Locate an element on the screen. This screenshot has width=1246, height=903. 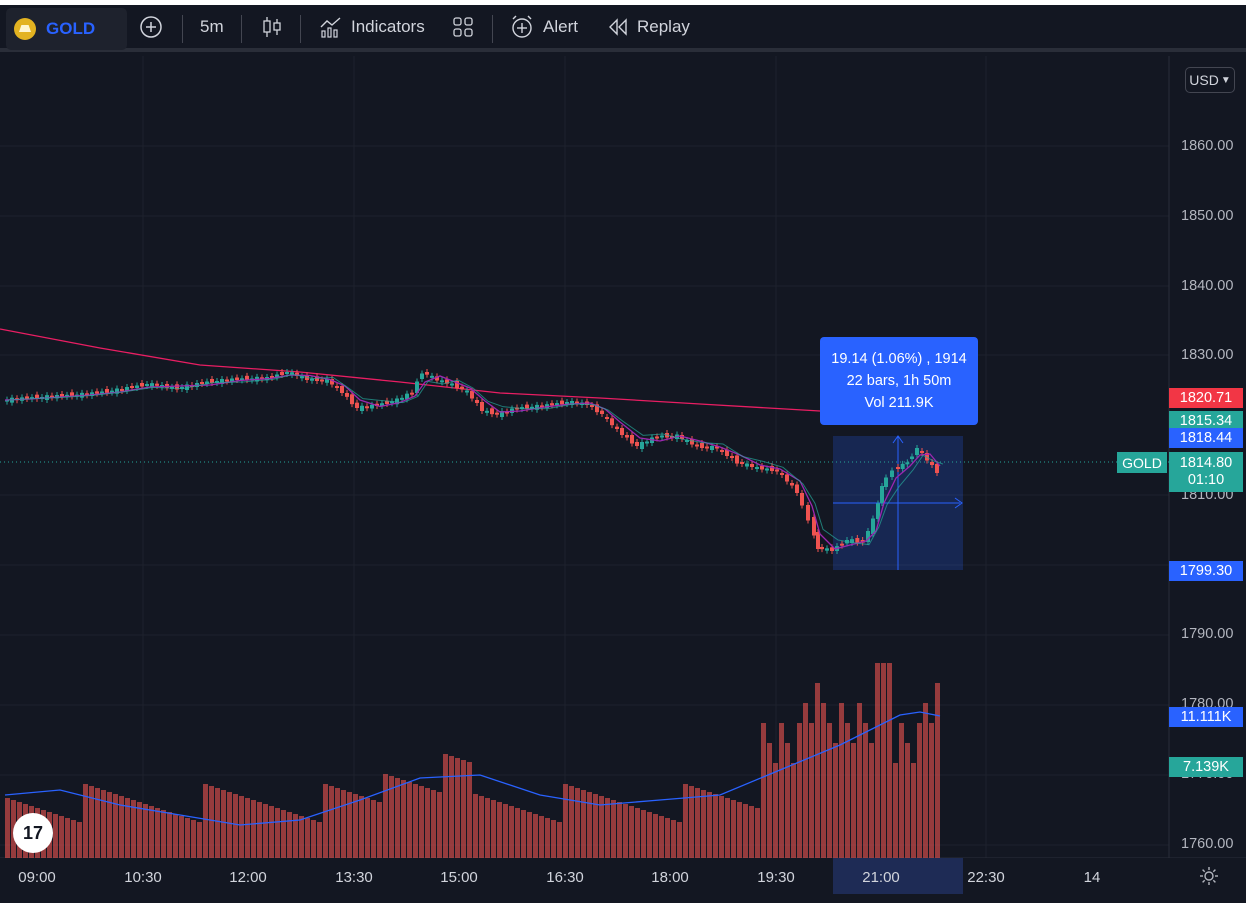
fast-ma-line is located at coordinates (475, 459).